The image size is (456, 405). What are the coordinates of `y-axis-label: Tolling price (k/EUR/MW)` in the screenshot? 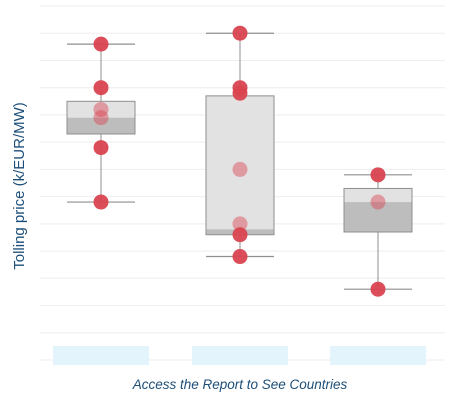 It's located at (19, 186).